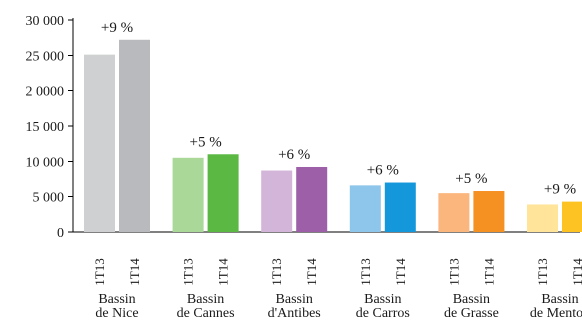  What do you see at coordinates (49, 198) in the screenshot?
I see `y-tick-label: 5 000` at bounding box center [49, 198].